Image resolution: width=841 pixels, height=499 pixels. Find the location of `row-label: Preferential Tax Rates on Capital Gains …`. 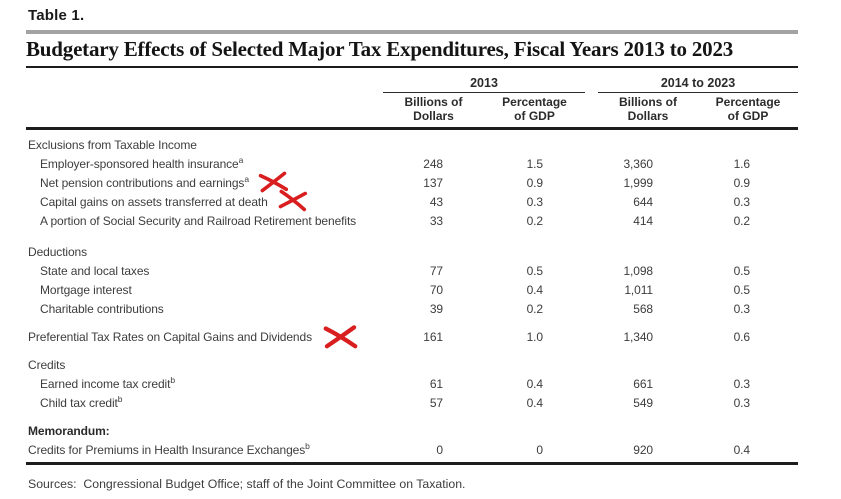

row-label: Preferential Tax Rates on Capital Gains … is located at coordinates (202, 337).